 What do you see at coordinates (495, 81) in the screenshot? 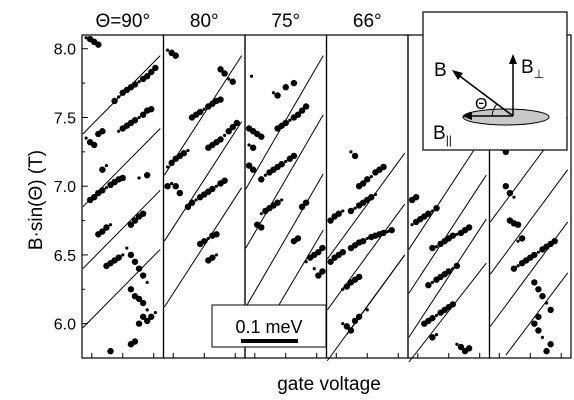
I see `field-geometry-inset: B B⊥ Θ B||` at bounding box center [495, 81].